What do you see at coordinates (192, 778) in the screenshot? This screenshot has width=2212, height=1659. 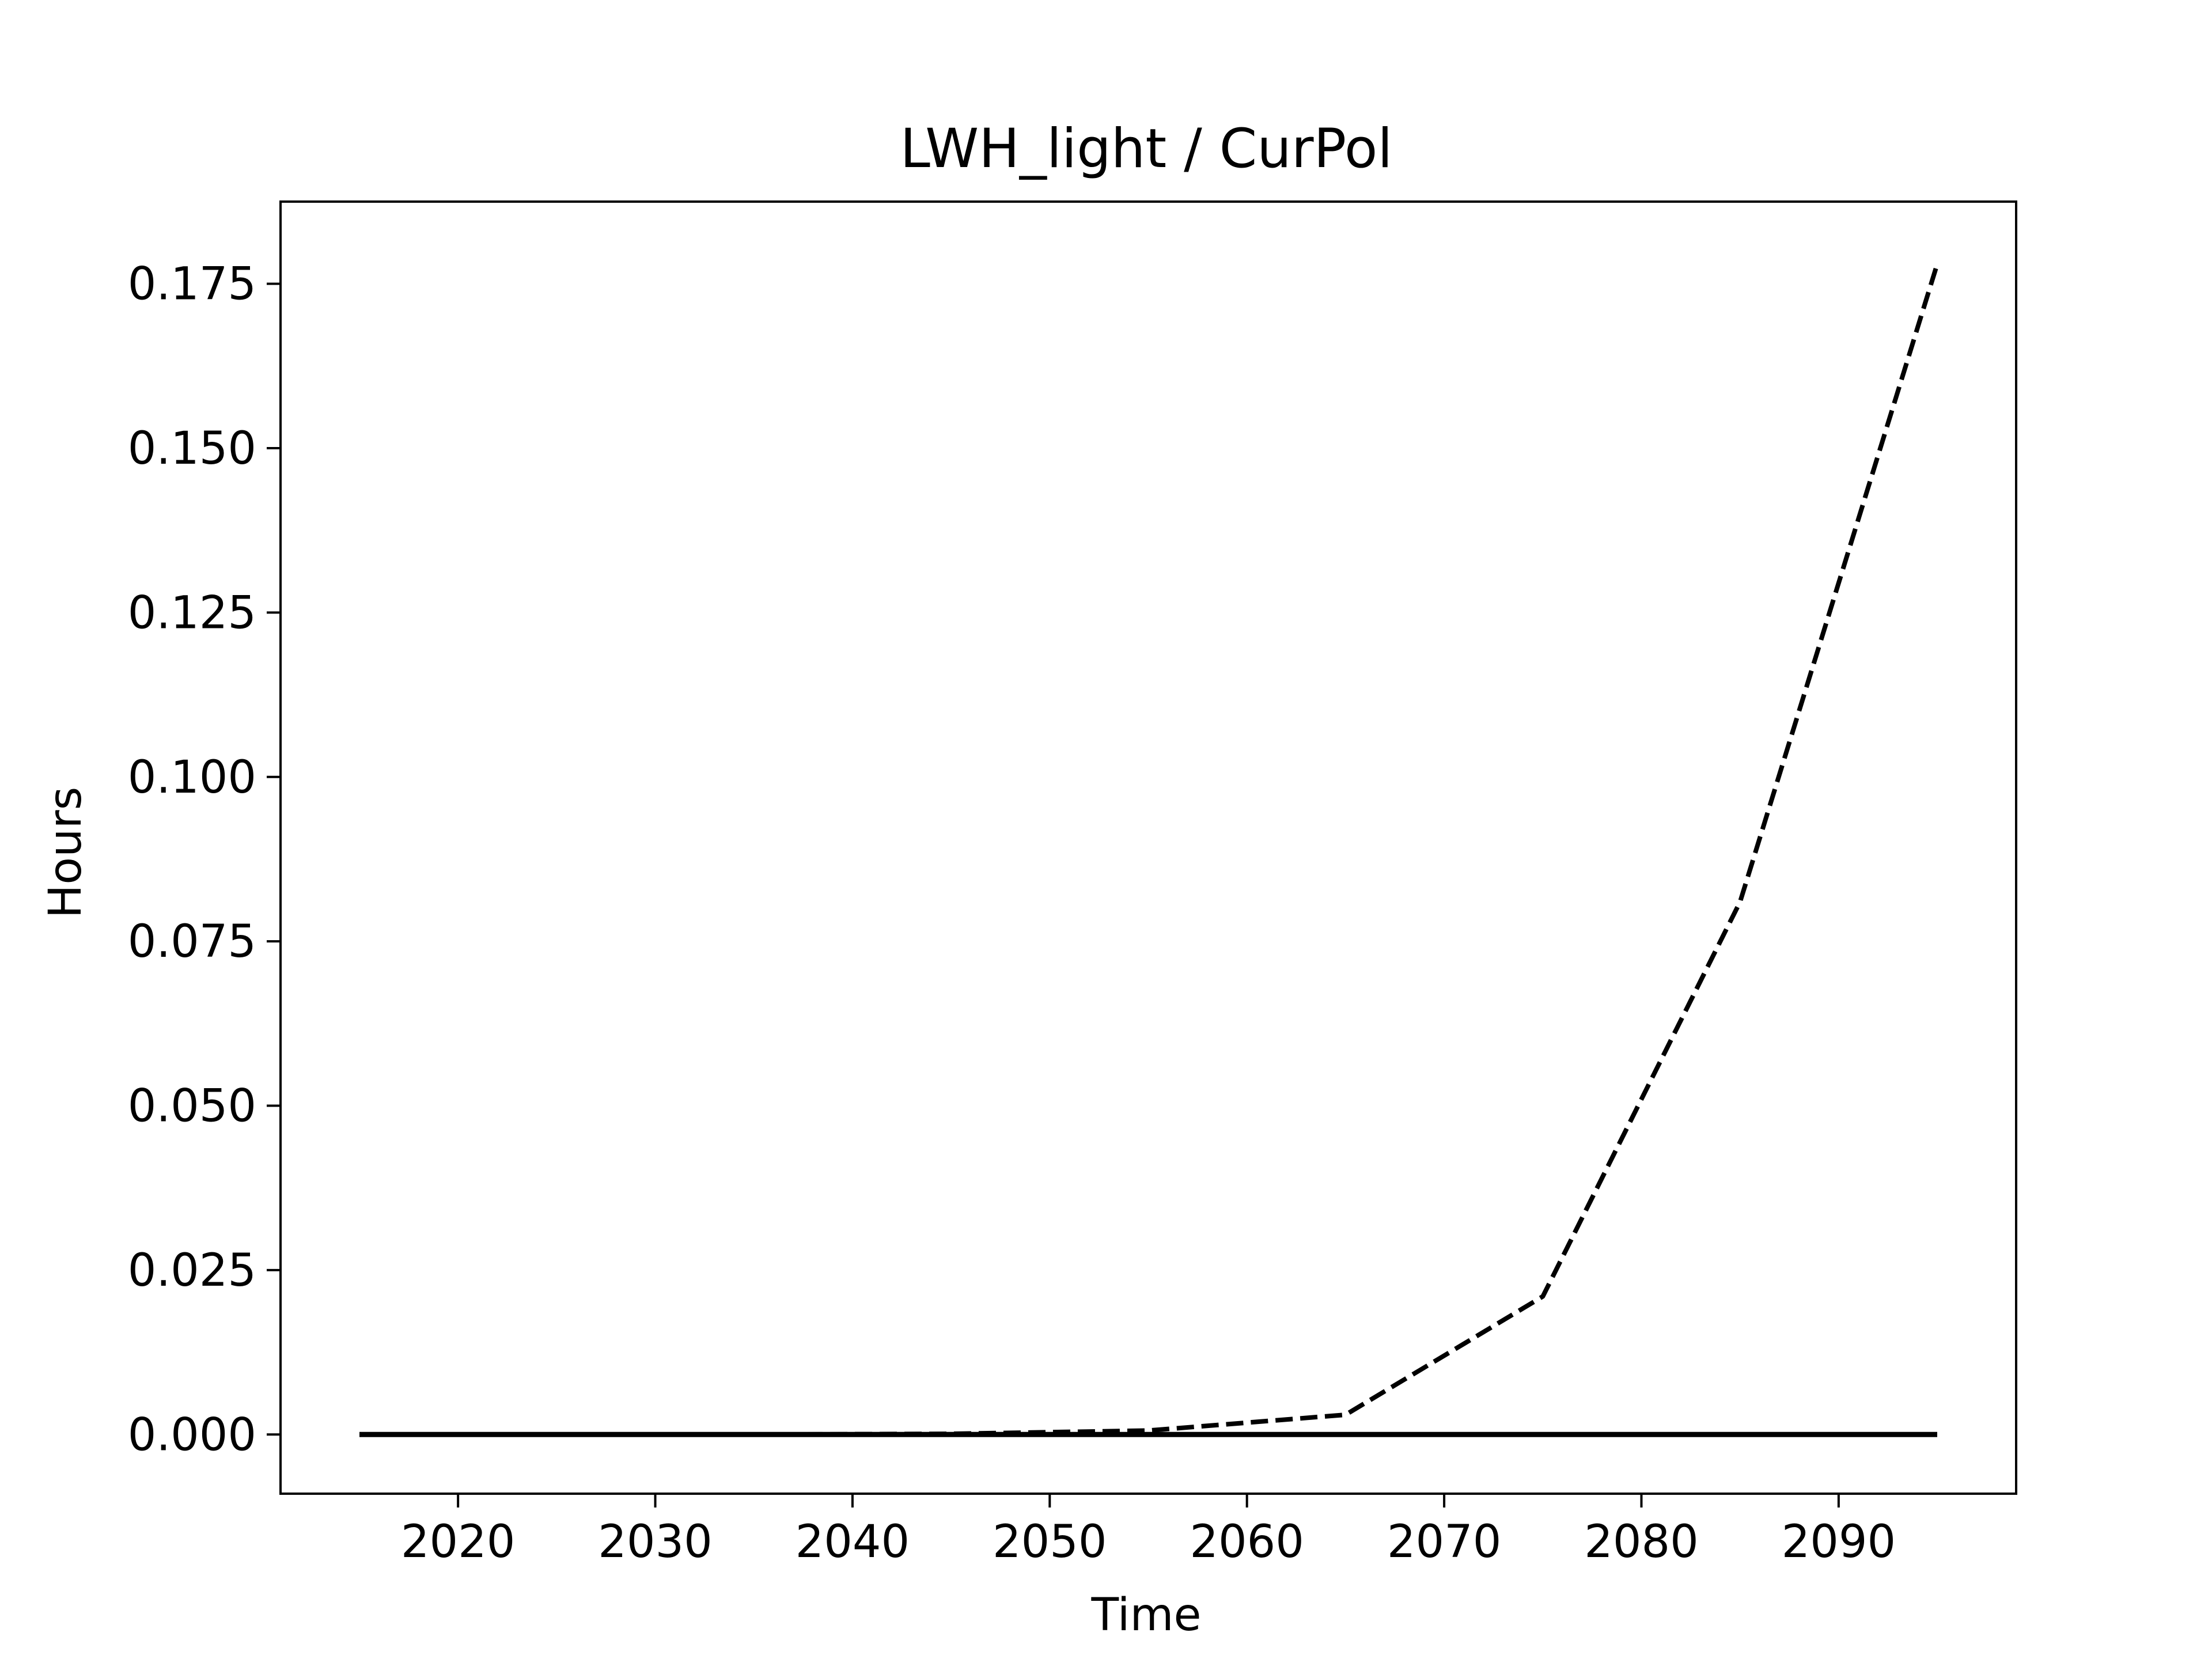 I see `y-tick-label: 0.100` at bounding box center [192, 778].